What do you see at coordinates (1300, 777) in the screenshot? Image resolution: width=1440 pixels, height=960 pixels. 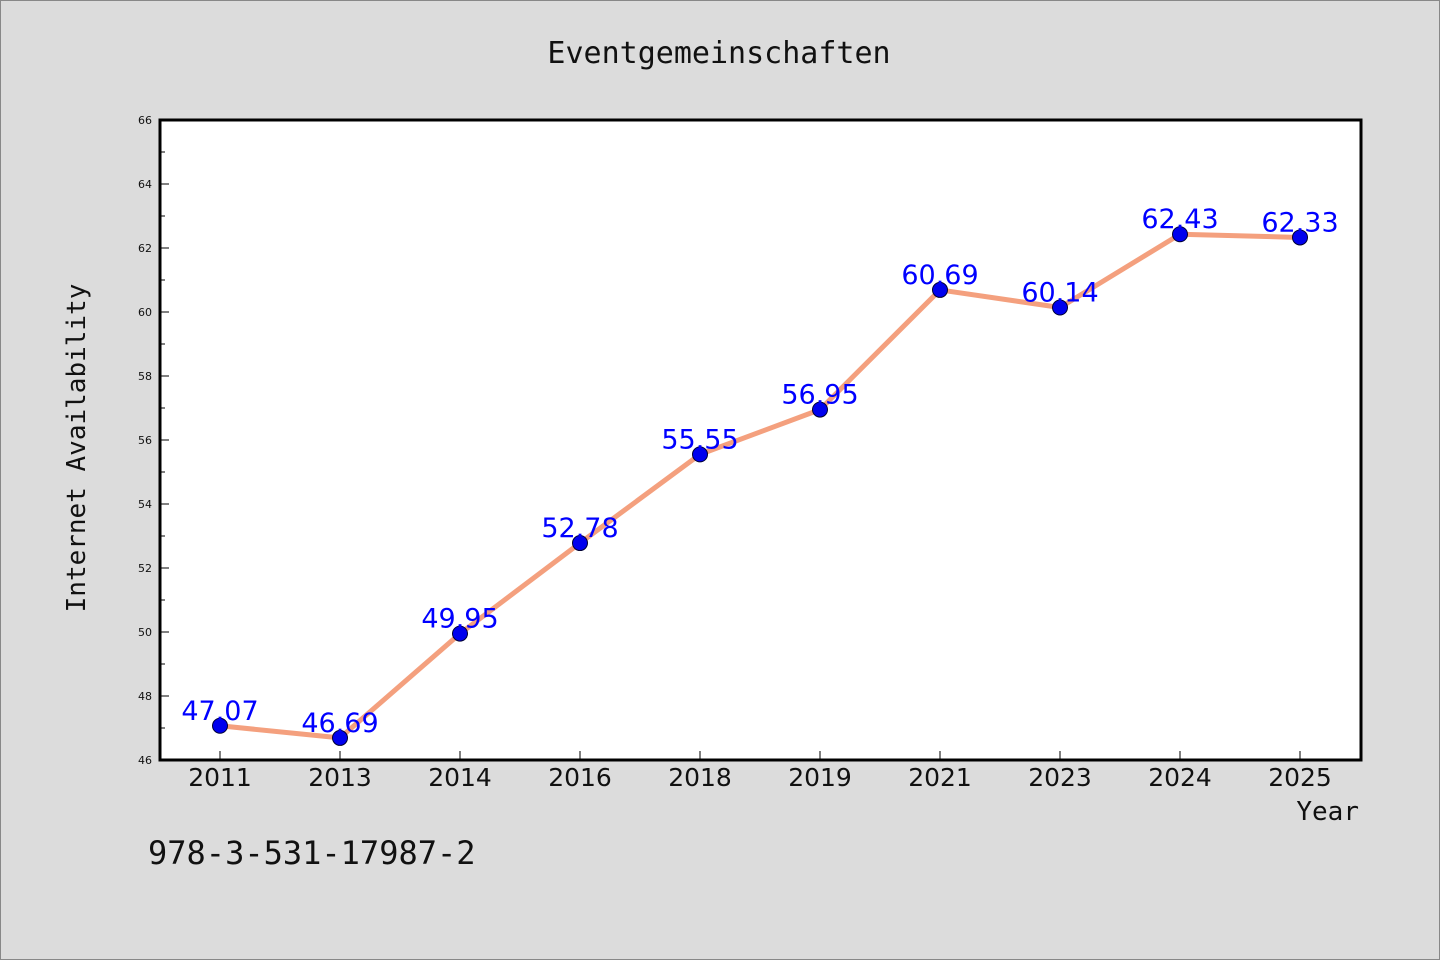 I see `x-tick-label: 2025` at bounding box center [1300, 777].